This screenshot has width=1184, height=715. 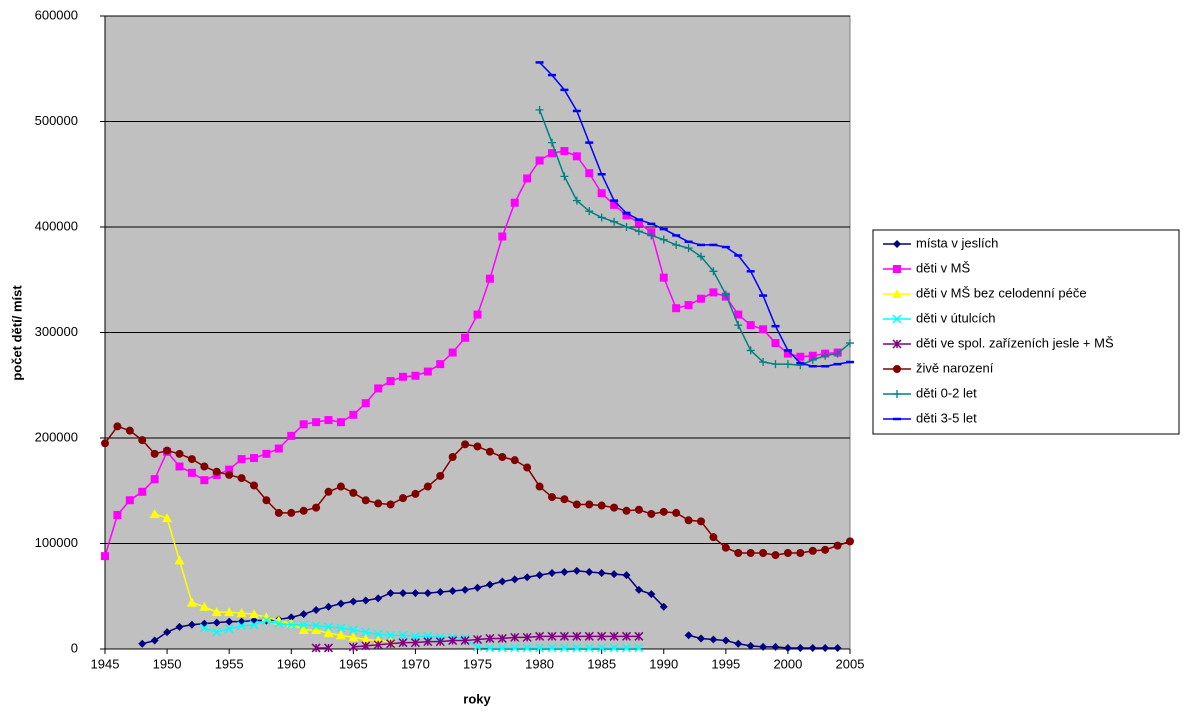 What do you see at coordinates (943, 267) in the screenshot?
I see `legend-label: děti v MŠ` at bounding box center [943, 267].